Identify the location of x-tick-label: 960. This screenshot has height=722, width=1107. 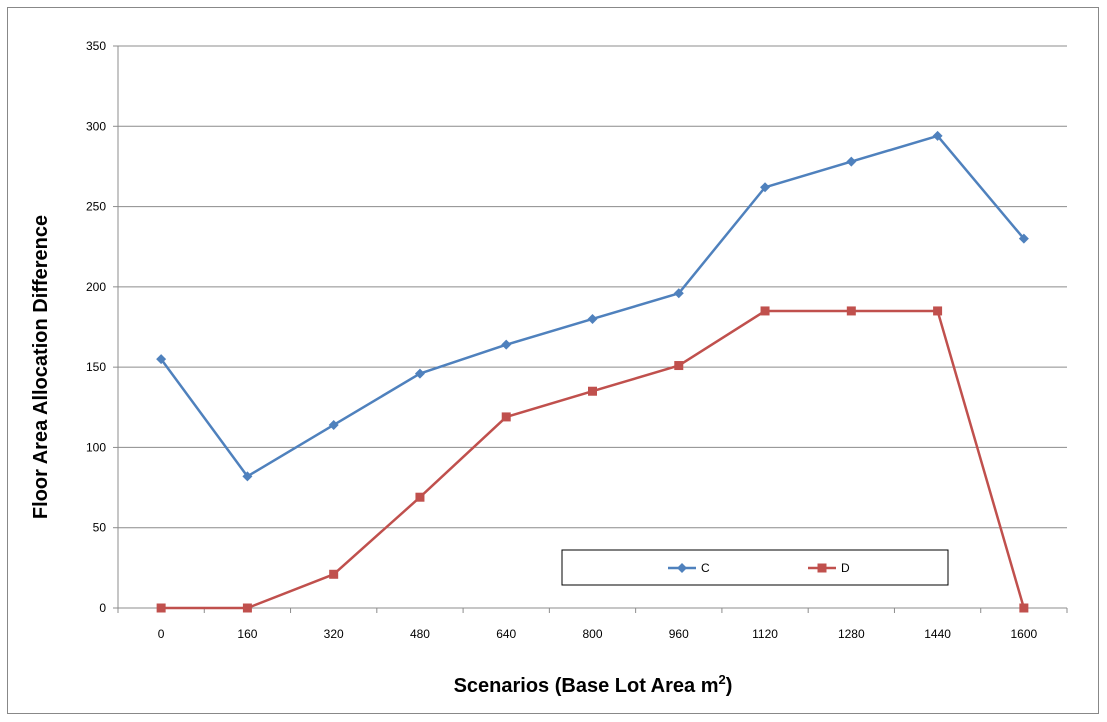
(679, 634).